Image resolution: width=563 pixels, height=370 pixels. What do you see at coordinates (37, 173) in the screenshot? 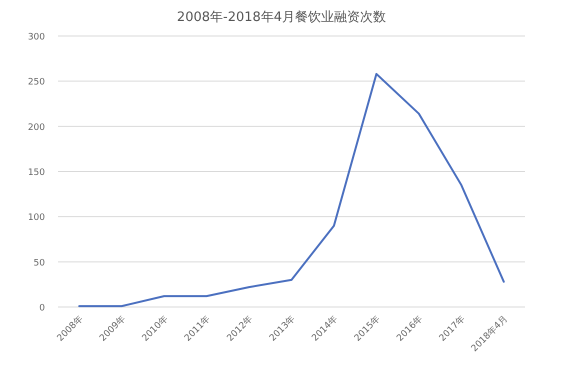
I see `y-tick-label: 150` at bounding box center [37, 173].